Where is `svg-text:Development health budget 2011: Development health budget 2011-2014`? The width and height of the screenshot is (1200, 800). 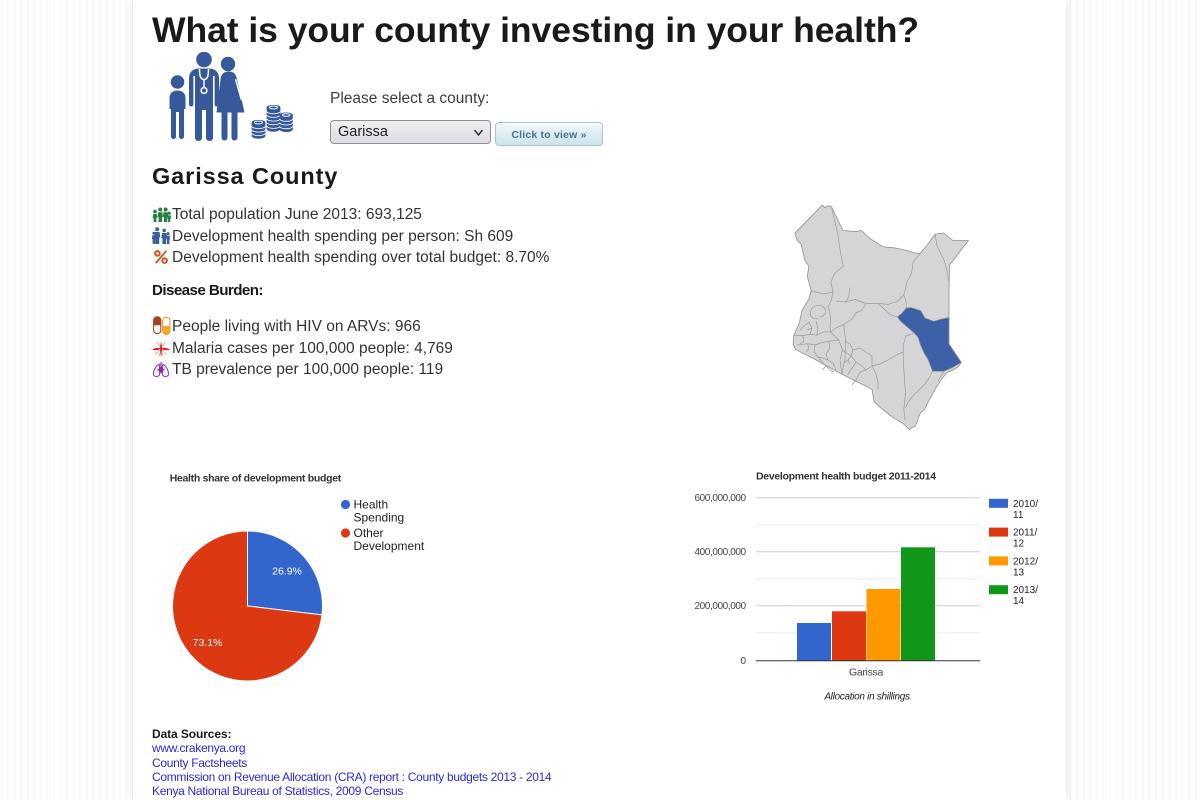 svg-text:Development health budget 2011: Development health budget 2011-2014 is located at coordinates (846, 477).